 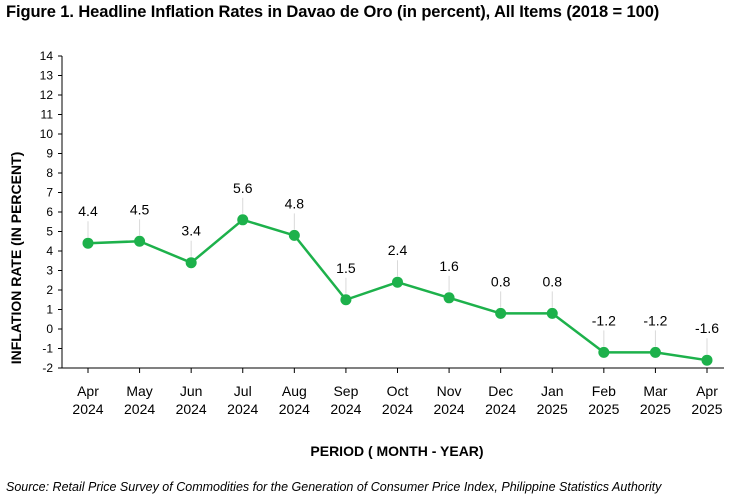 I want to click on y-tick-label: 11, so click(x=47, y=115).